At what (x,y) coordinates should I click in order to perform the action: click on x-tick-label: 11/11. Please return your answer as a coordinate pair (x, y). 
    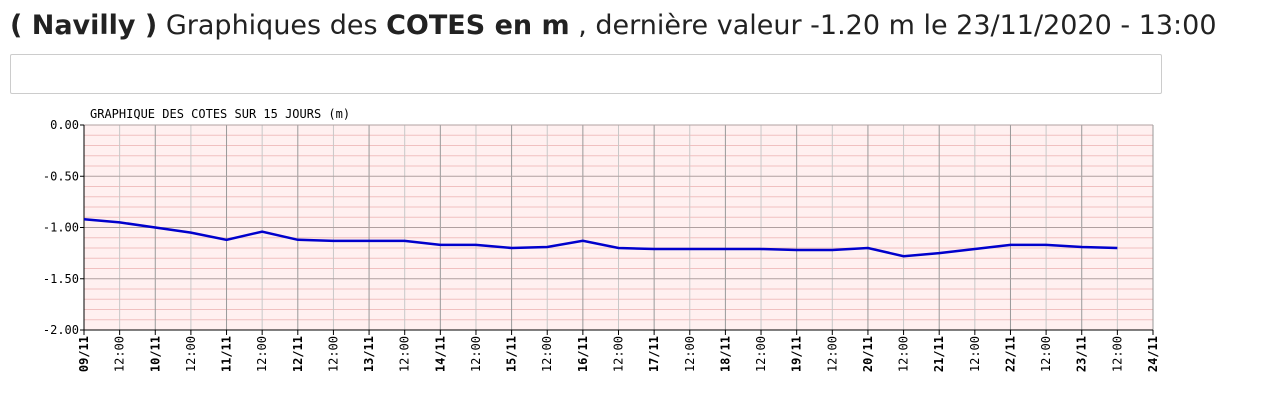
    Looking at the image, I should click on (227, 354).